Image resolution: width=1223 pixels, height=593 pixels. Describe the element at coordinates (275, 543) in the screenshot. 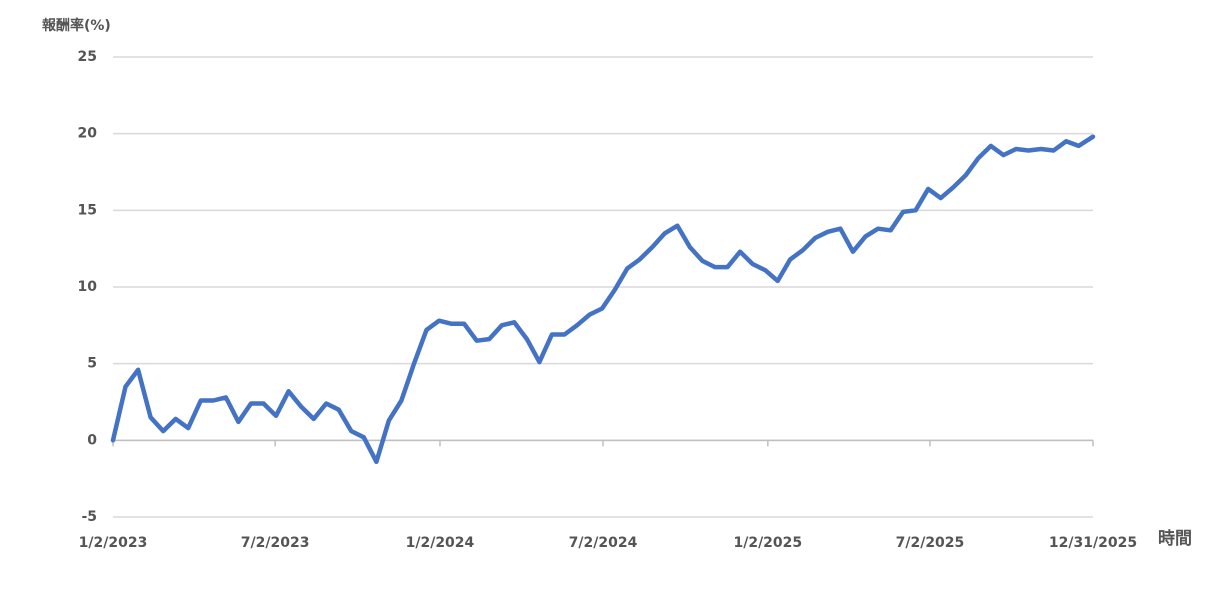

I see `x-tick-label: 7/2/2023` at that location.